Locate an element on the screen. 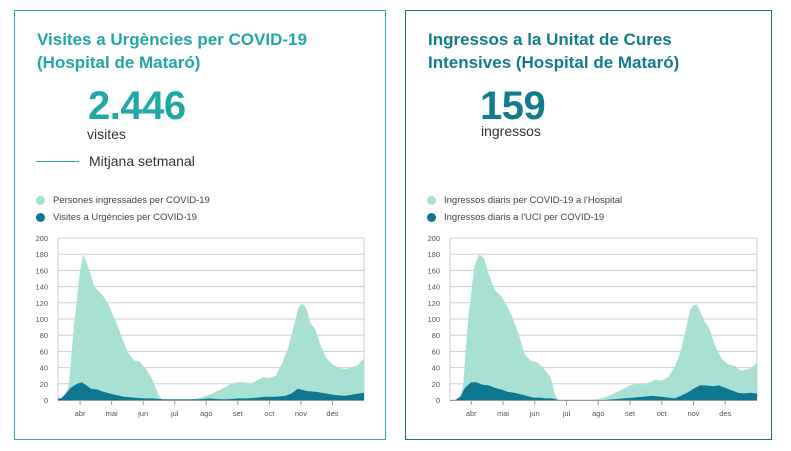 This screenshot has width=791, height=451. total-admissions-value: 159 is located at coordinates (513, 106).